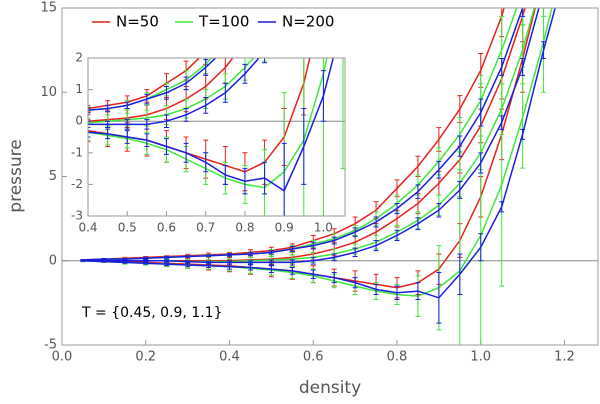 The width and height of the screenshot is (600, 404). What do you see at coordinates (77, 184) in the screenshot?
I see `y-tick-label: -2` at bounding box center [77, 184].